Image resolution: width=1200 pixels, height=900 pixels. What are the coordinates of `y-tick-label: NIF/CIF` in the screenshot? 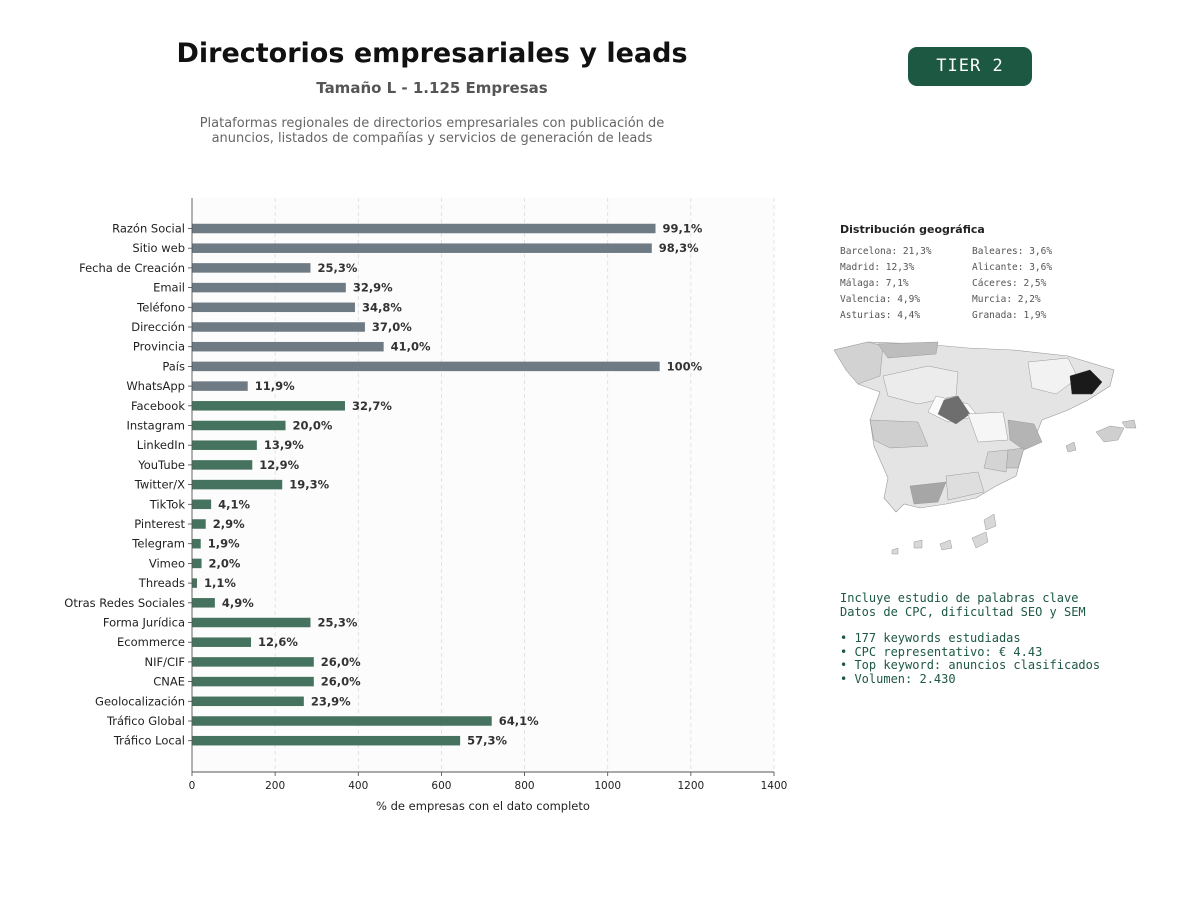 It's located at (164, 662).